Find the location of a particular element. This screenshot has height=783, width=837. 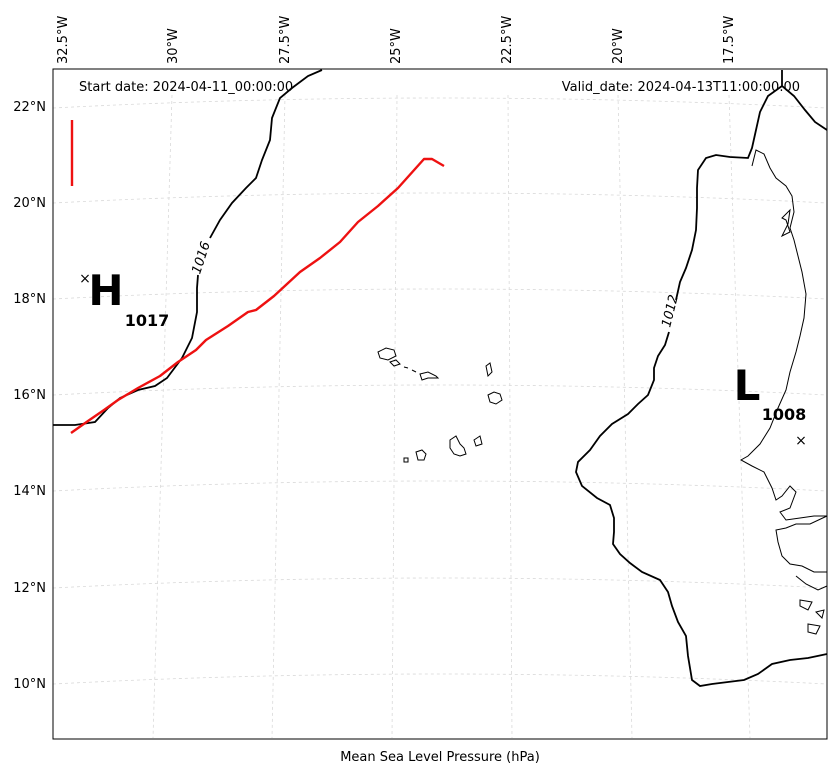

lat-tick-label: 20°N is located at coordinates (29, 203).